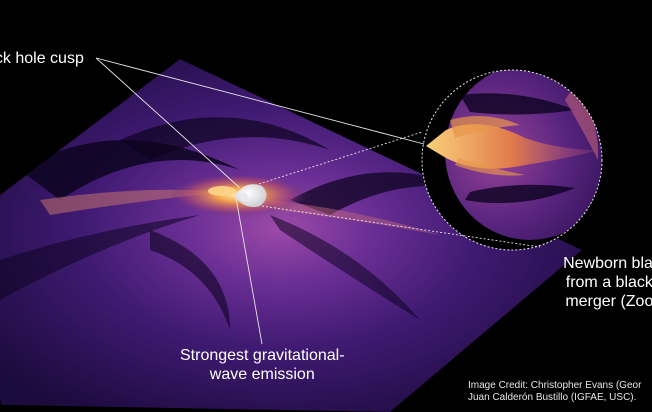  What do you see at coordinates (552, 397) in the screenshot?
I see `credit-line2: Juan Calderón Bustillo (IGFAE, USC).` at bounding box center [552, 397].